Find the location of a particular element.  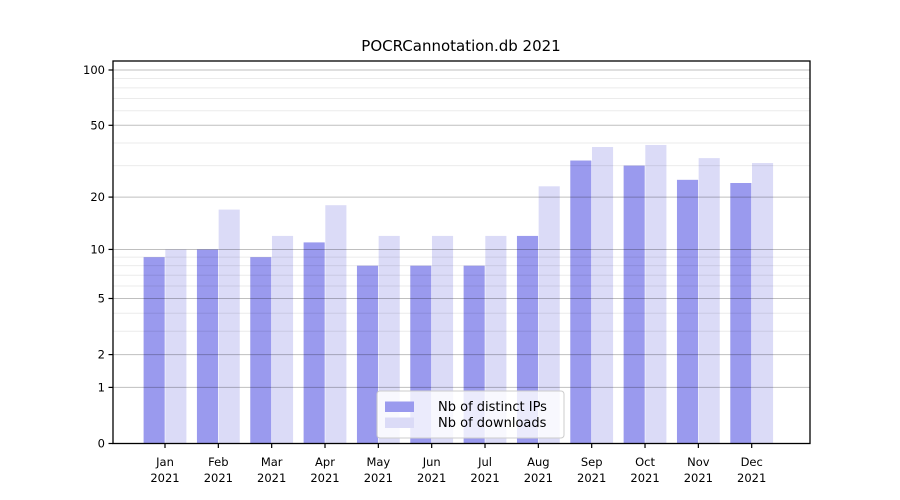

x-tick-label-year-mar: 2021 is located at coordinates (271, 478).